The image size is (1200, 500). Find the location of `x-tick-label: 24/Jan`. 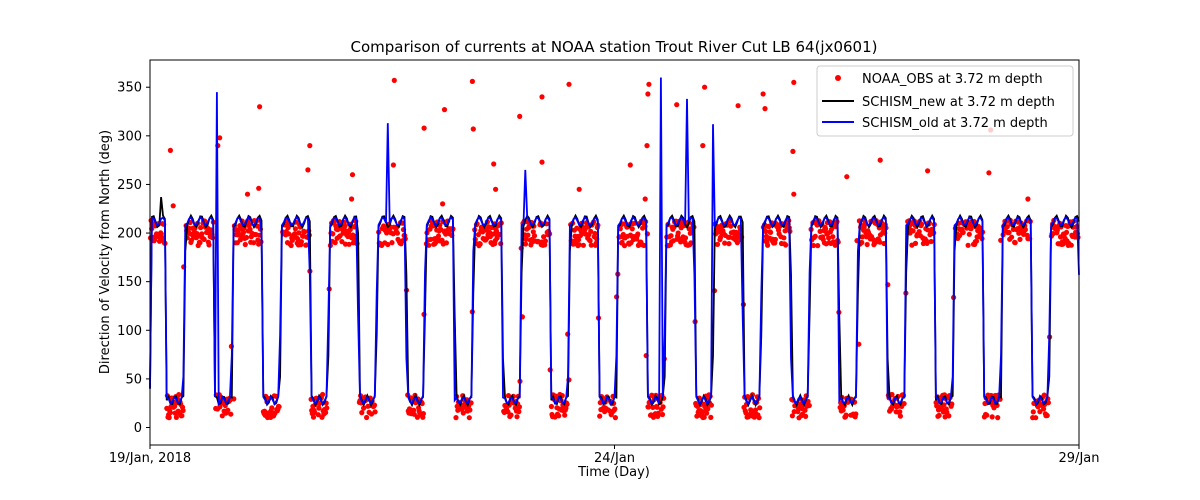

x-tick-label: 24/Jan is located at coordinates (614, 458).